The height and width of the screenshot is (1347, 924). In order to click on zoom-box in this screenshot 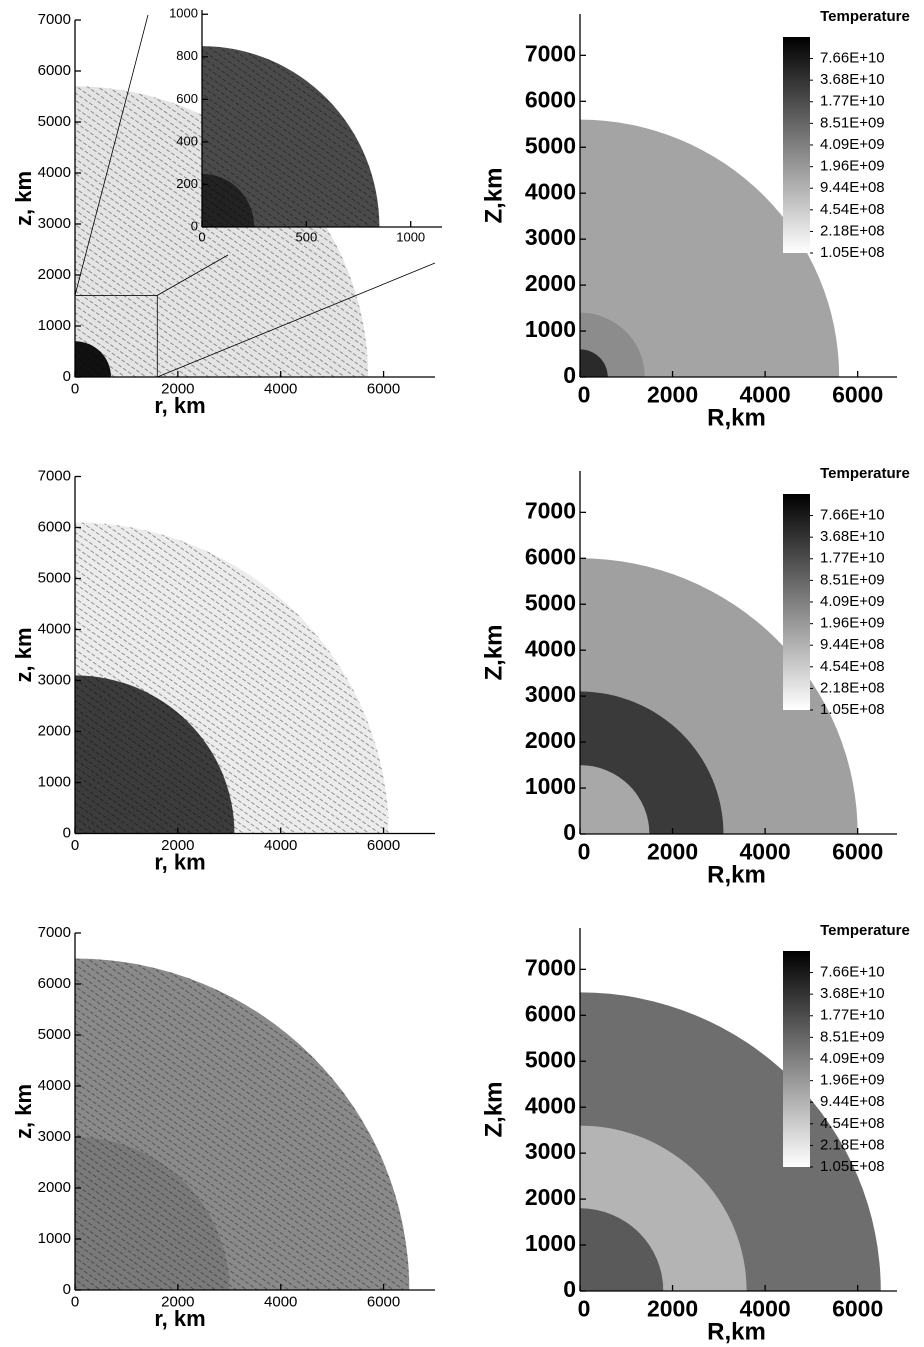, I will do `click(116, 336)`.